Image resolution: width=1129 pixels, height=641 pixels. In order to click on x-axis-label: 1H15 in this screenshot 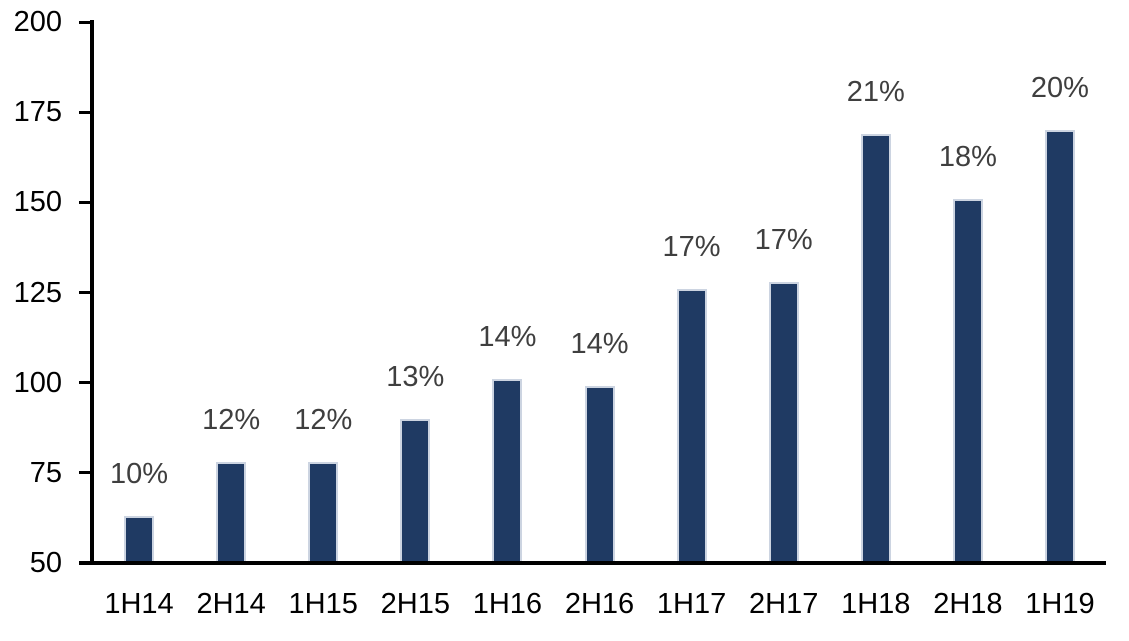, I will do `click(323, 604)`.